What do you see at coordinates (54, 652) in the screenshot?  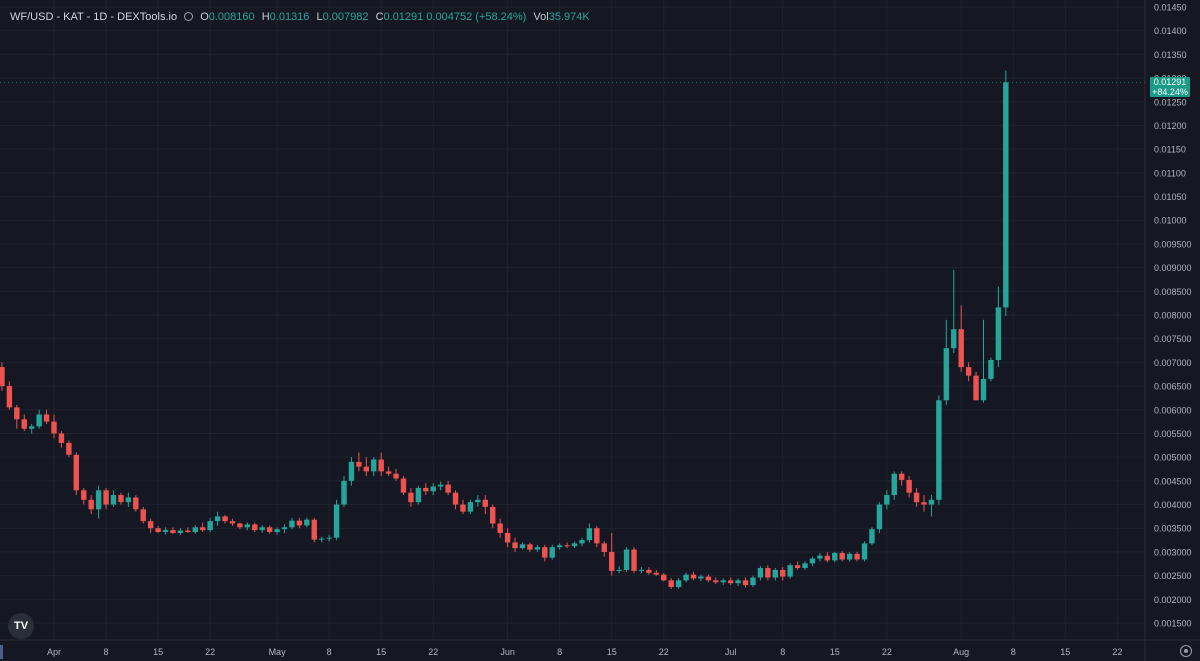 I see `x-tick-label: Apr` at bounding box center [54, 652].